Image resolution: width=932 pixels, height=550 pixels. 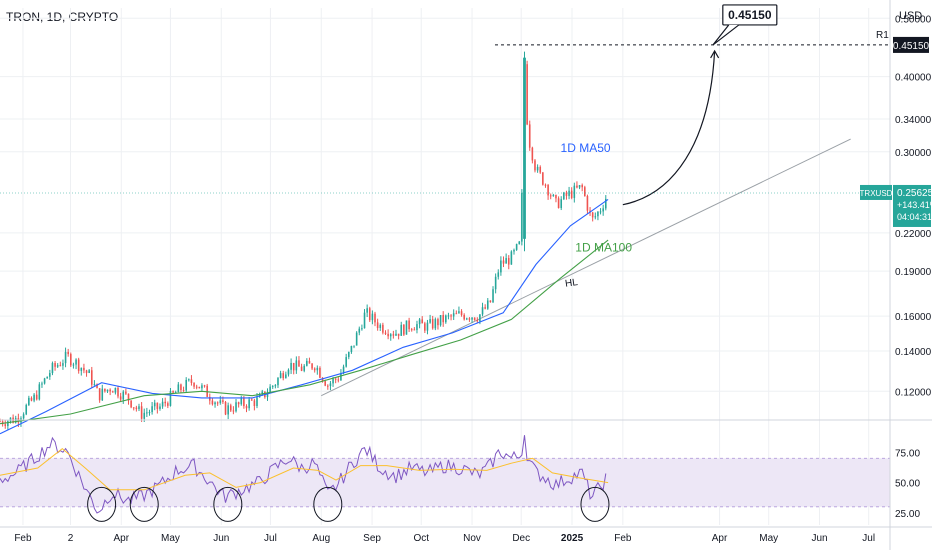 I want to click on target-price-tag, so click(x=911, y=44).